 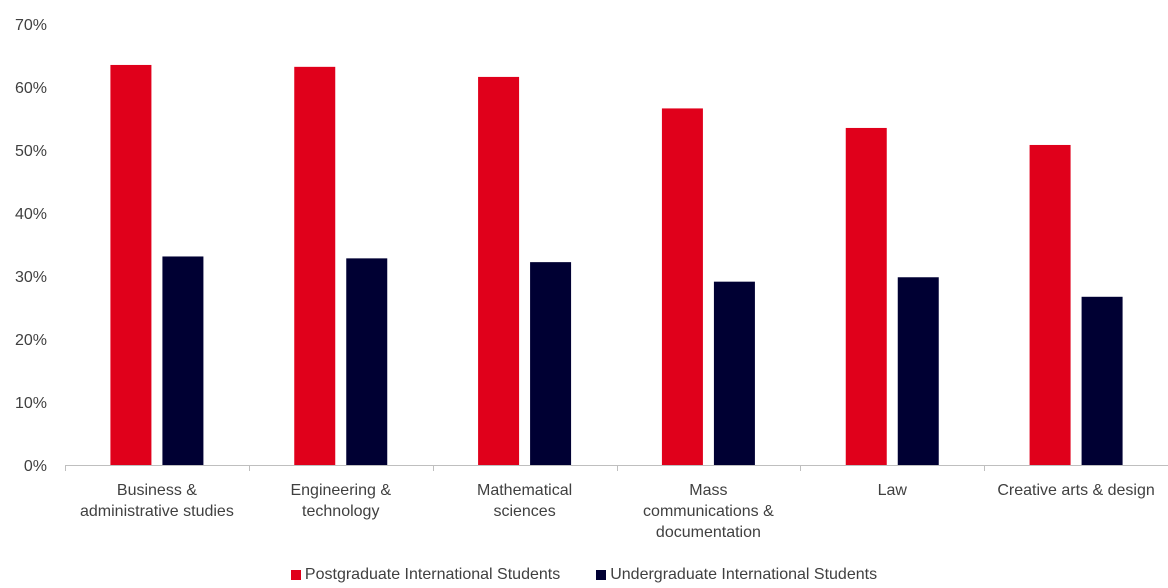 I want to click on x-tick-label: Mass communications & documentation, so click(x=708, y=511).